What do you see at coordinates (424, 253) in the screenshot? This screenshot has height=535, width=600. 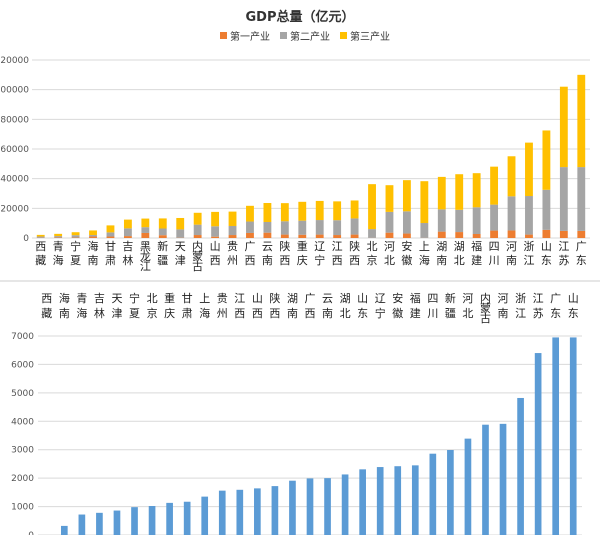 I see `x-category-label: 上海` at bounding box center [424, 253].